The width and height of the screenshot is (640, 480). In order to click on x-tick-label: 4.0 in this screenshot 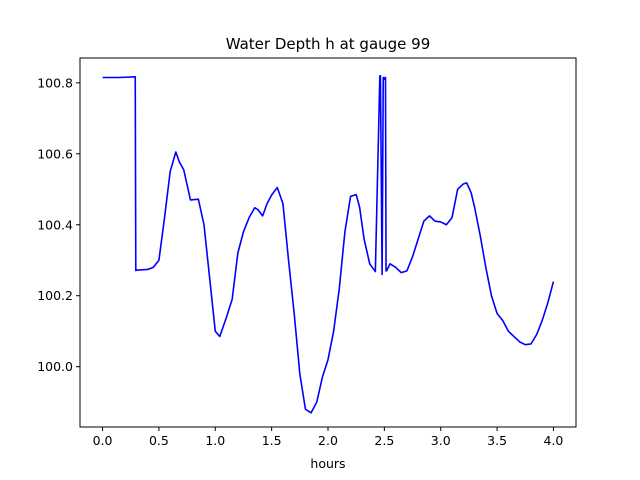, I will do `click(554, 440)`.